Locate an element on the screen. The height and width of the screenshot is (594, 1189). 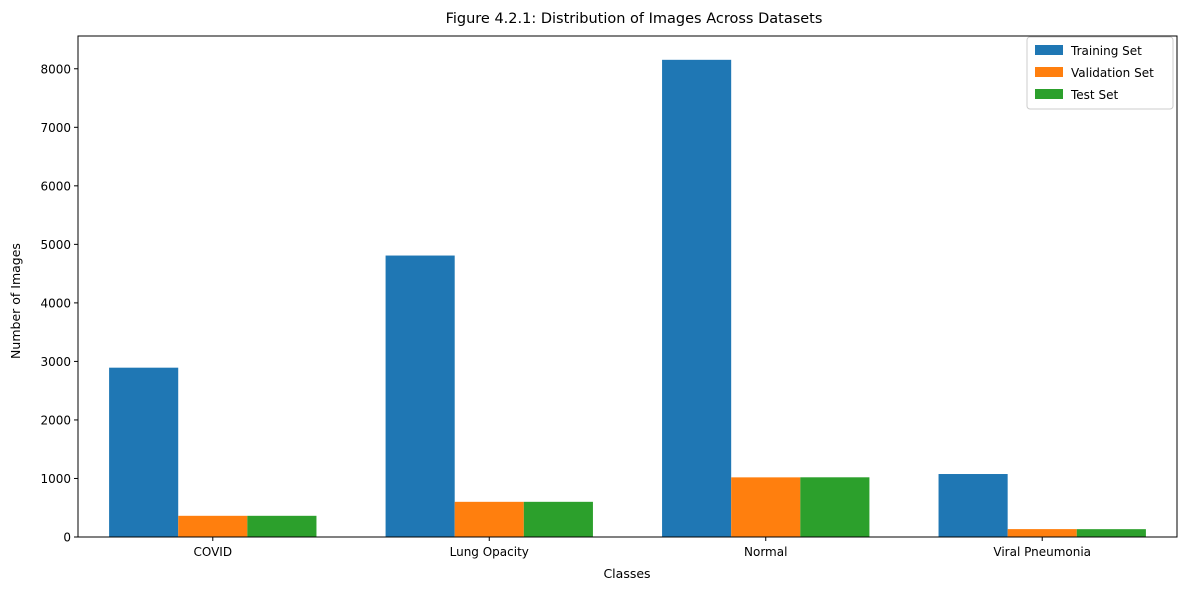
bar-training-set-lung-opacity is located at coordinates (420, 396).